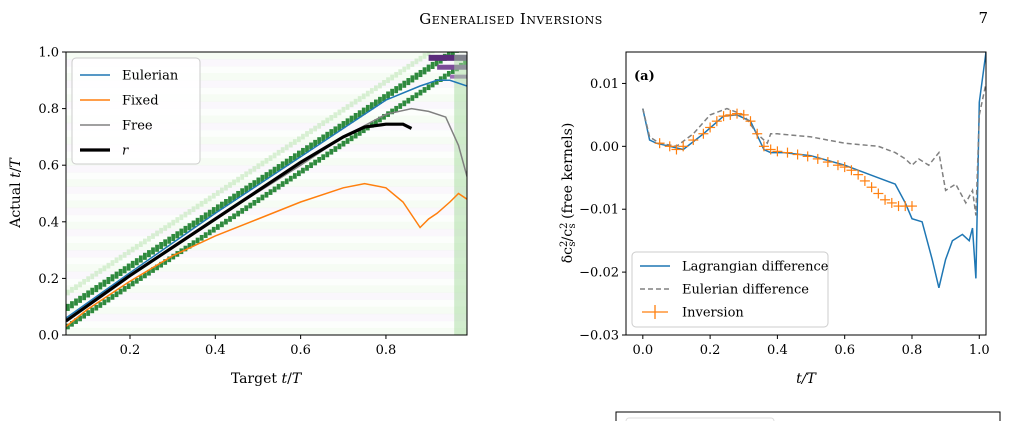 The image size is (1022, 421). What do you see at coordinates (150, 76) in the screenshot?
I see `legend-label-eulerian: Eulerian` at bounding box center [150, 76].